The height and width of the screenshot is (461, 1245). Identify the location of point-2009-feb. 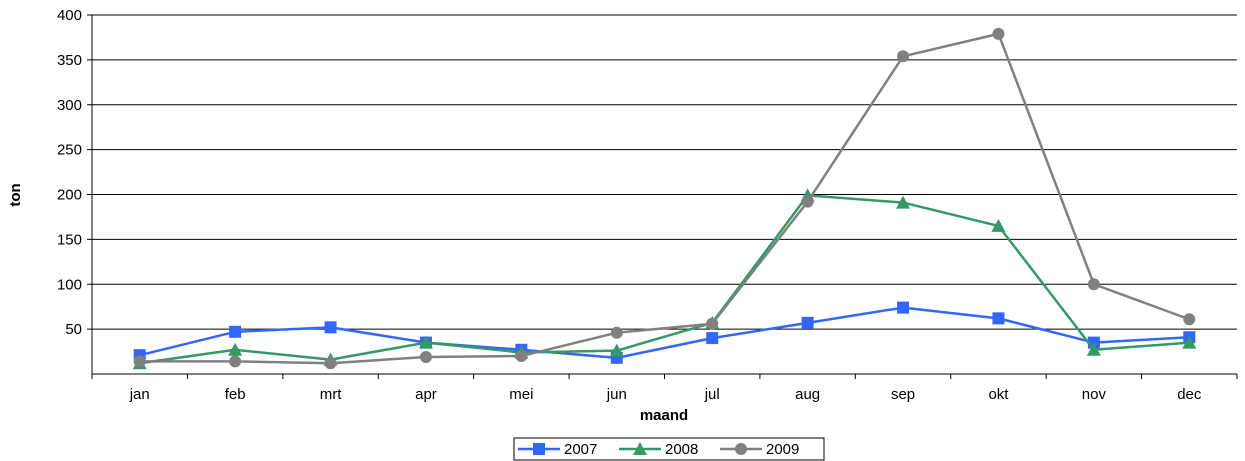
(235, 361).